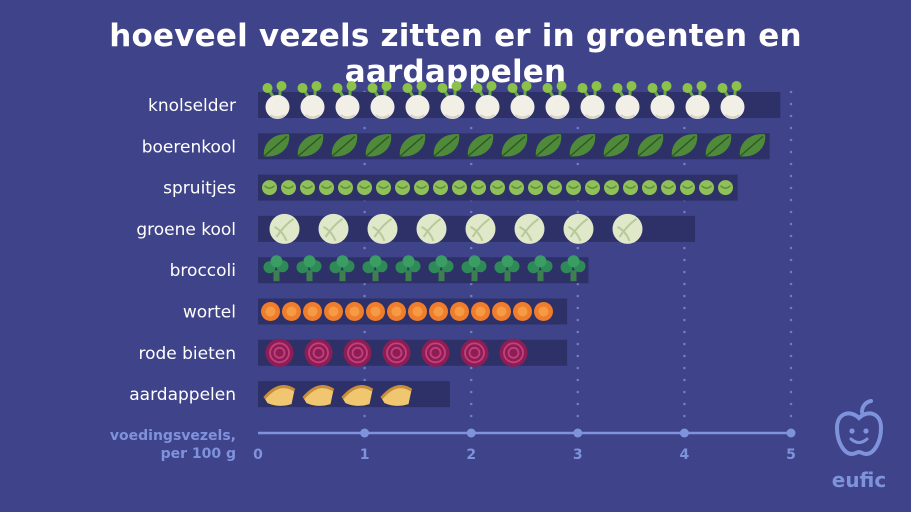 Image resolution: width=911 pixels, height=512 pixels. I want to click on carrot-slice-icon-group, so click(407, 311).